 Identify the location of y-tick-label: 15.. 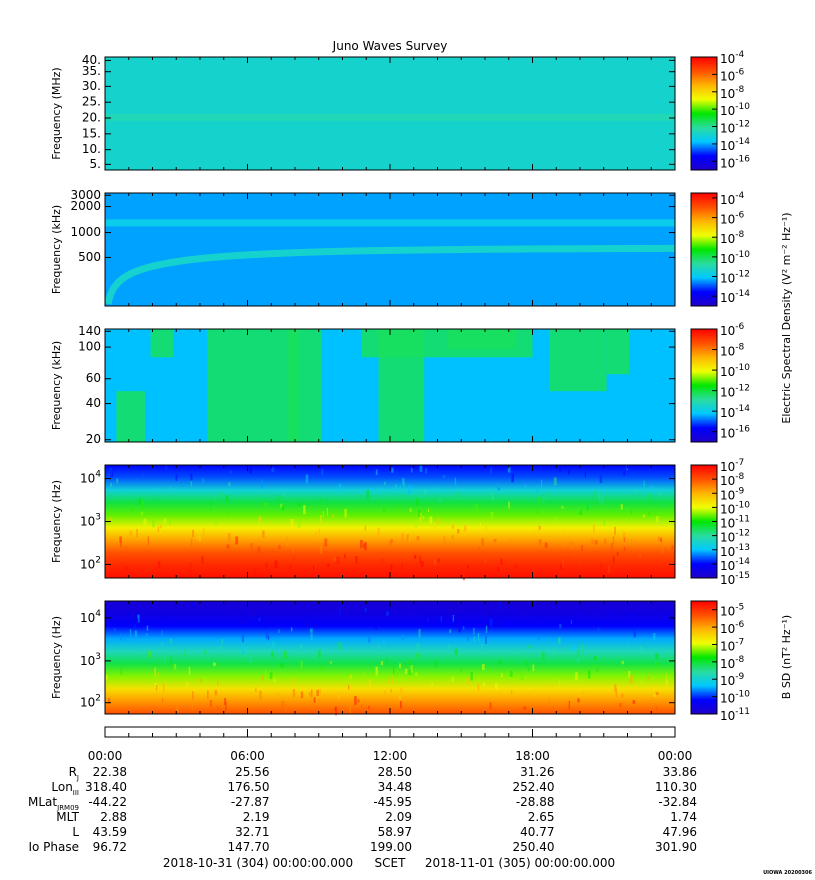
(91, 133).